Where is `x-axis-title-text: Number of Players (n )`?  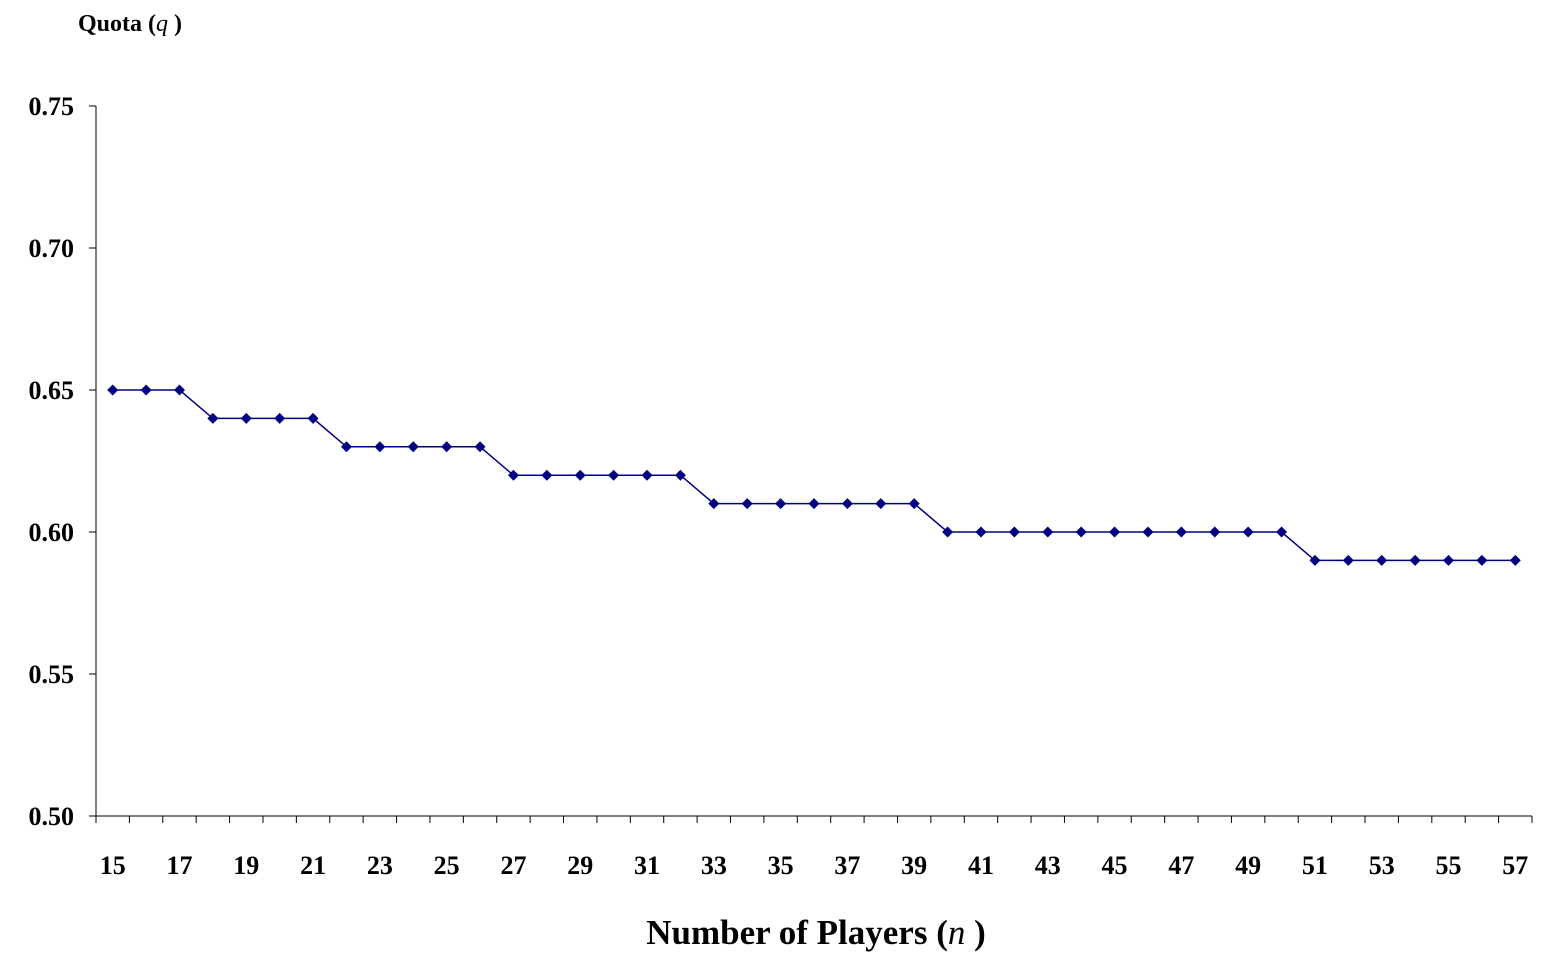 x-axis-title-text: Number of Players (n ) is located at coordinates (816, 932).